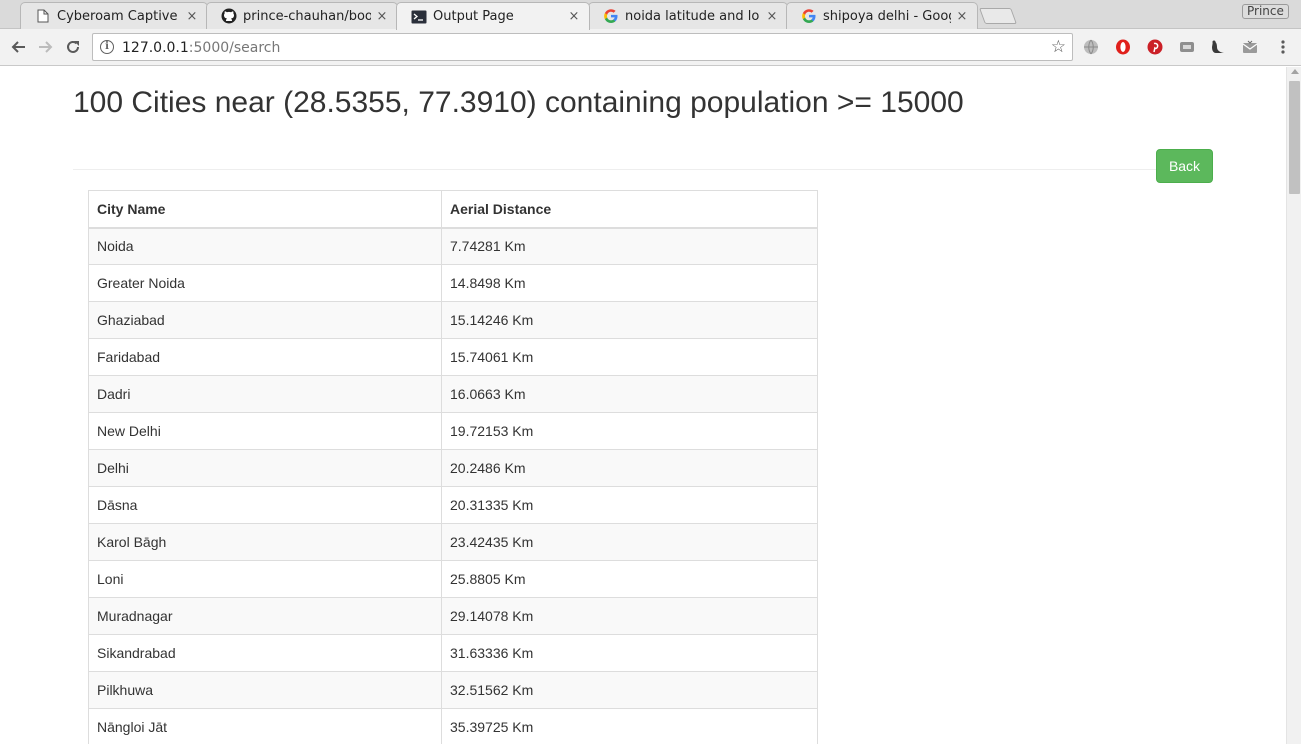 The height and width of the screenshot is (744, 1301). Describe the element at coordinates (1123, 47) in the screenshot. I see `opera-icon` at that location.